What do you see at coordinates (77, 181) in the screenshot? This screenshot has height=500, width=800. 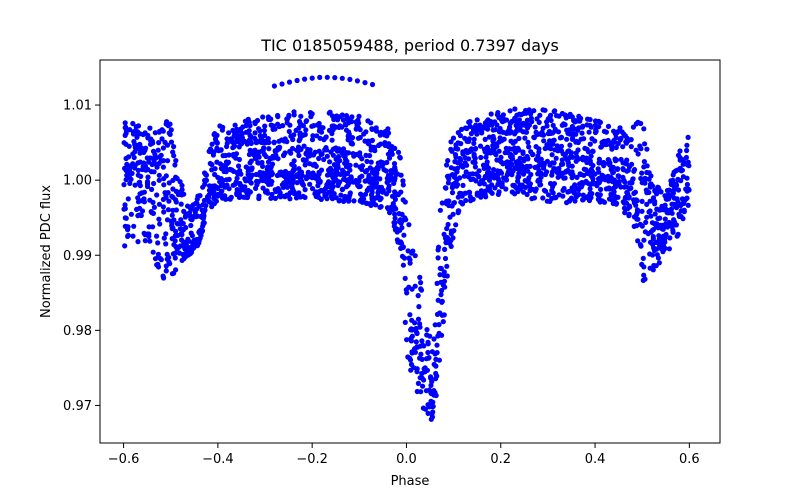 I see `y-tick-label: 1.00` at bounding box center [77, 181].